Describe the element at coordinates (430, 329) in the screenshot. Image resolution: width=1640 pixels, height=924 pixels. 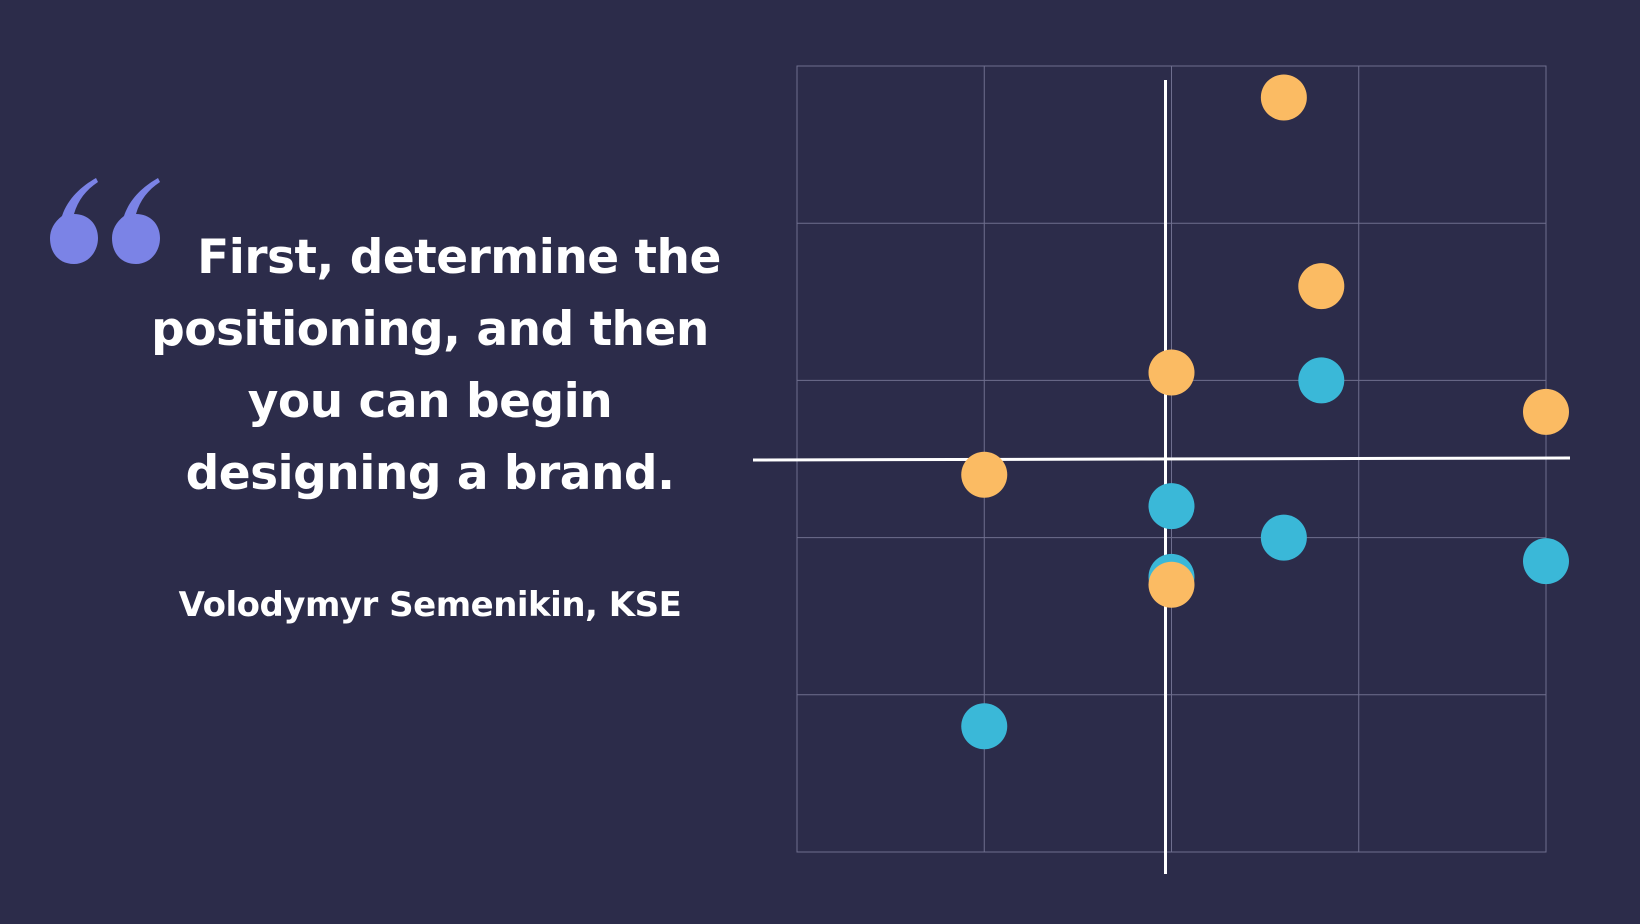
I see `quote-line: positioning, and then` at that location.